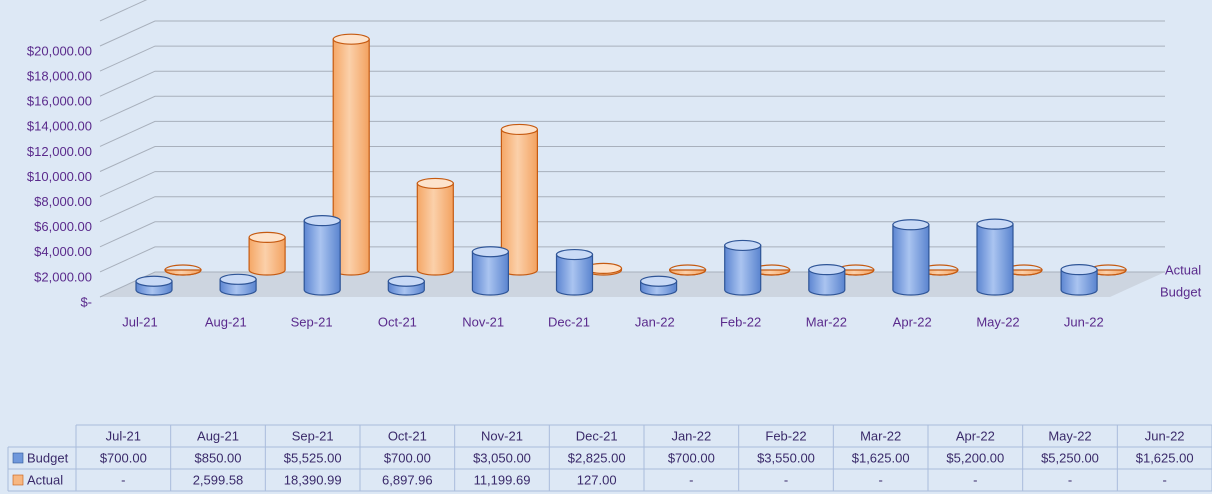 This screenshot has width=1212, height=494. Describe the element at coordinates (59, 101) in the screenshot. I see `y-tick-label: $16,000.00` at that location.